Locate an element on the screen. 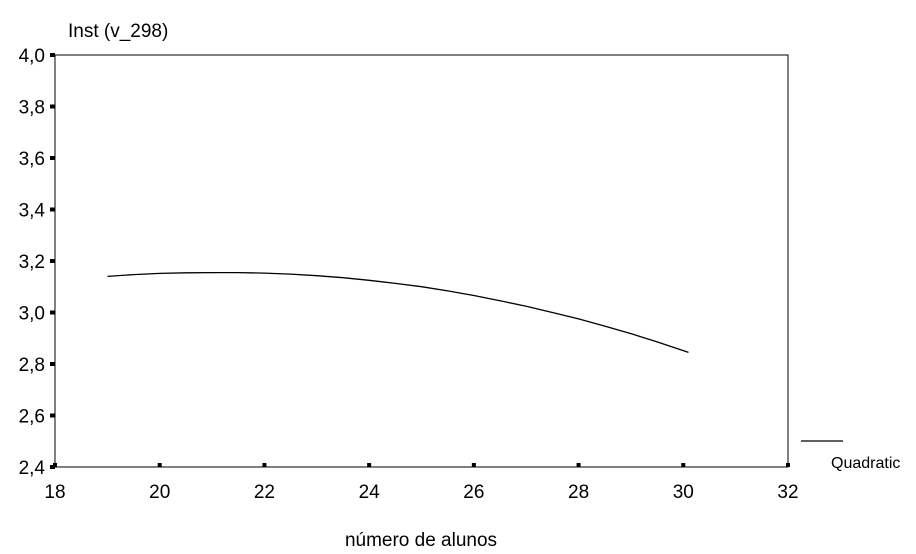 The image size is (916, 554). x-tick-label: 26 is located at coordinates (473, 492).